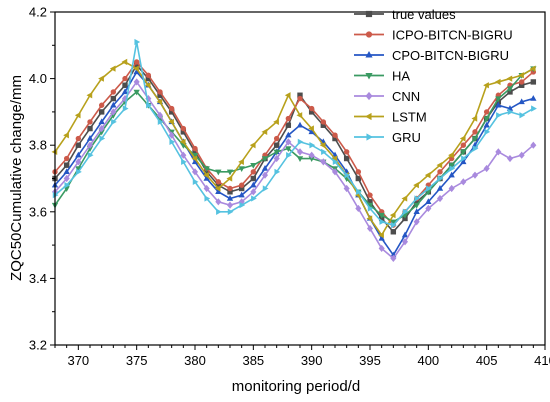 The width and height of the screenshot is (550, 402). Describe the element at coordinates (428, 360) in the screenshot. I see `x-tick-label: 400` at that location.